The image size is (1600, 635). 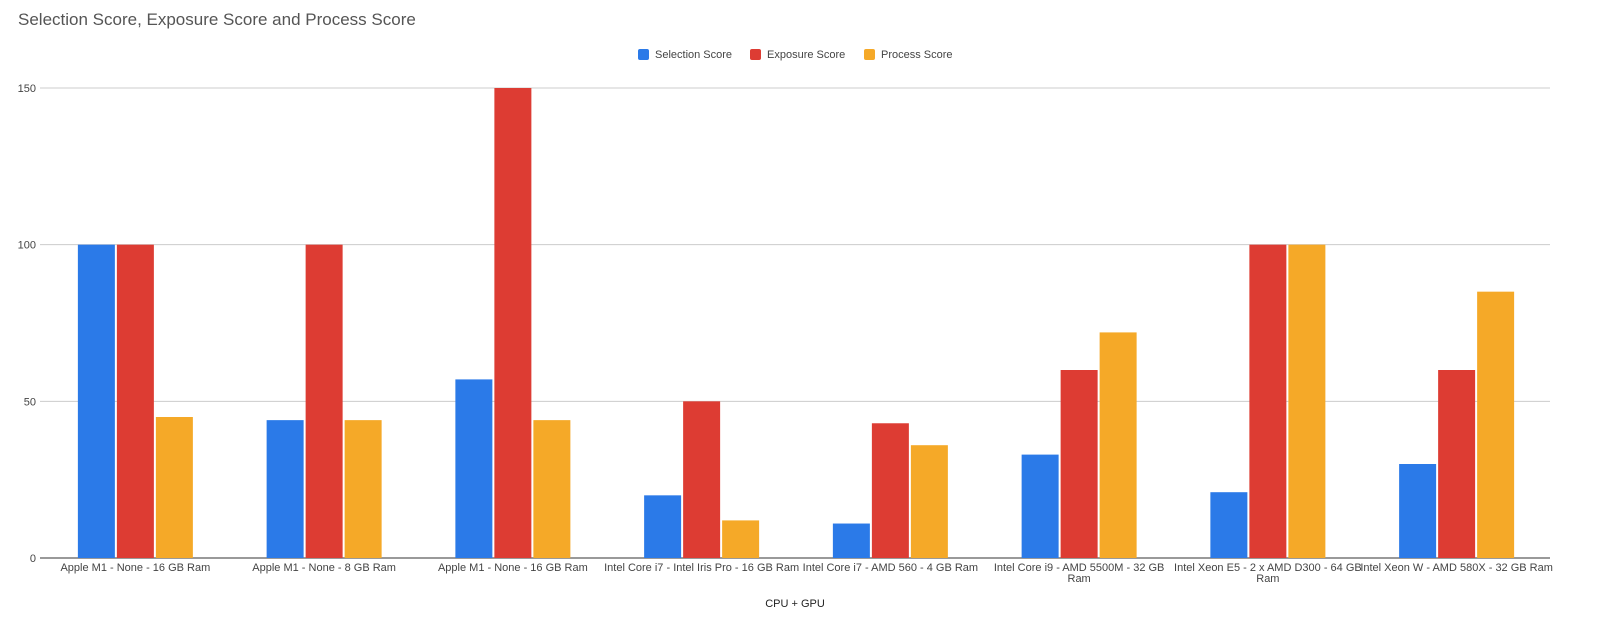 I want to click on legend-label: Selection Score, so click(x=693, y=55).